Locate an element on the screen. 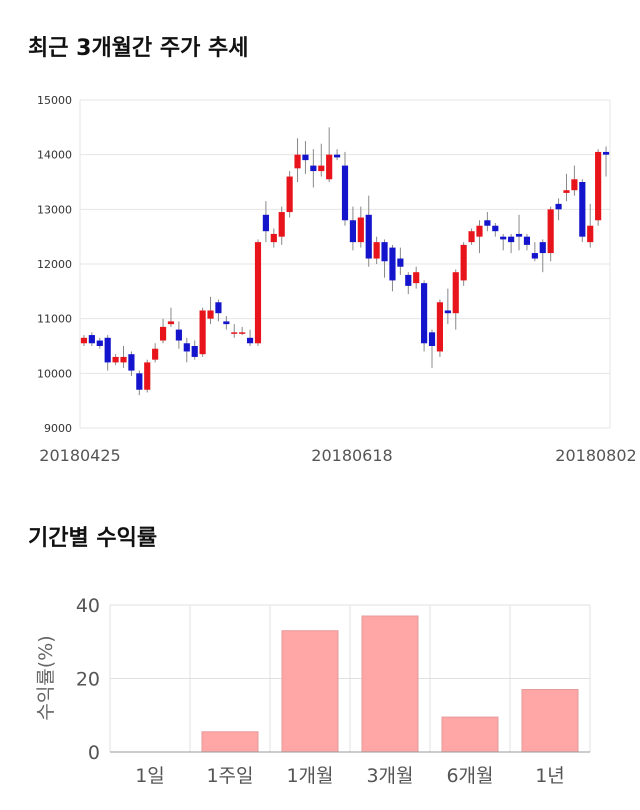  x-tick-label: 1년 is located at coordinates (550, 776).